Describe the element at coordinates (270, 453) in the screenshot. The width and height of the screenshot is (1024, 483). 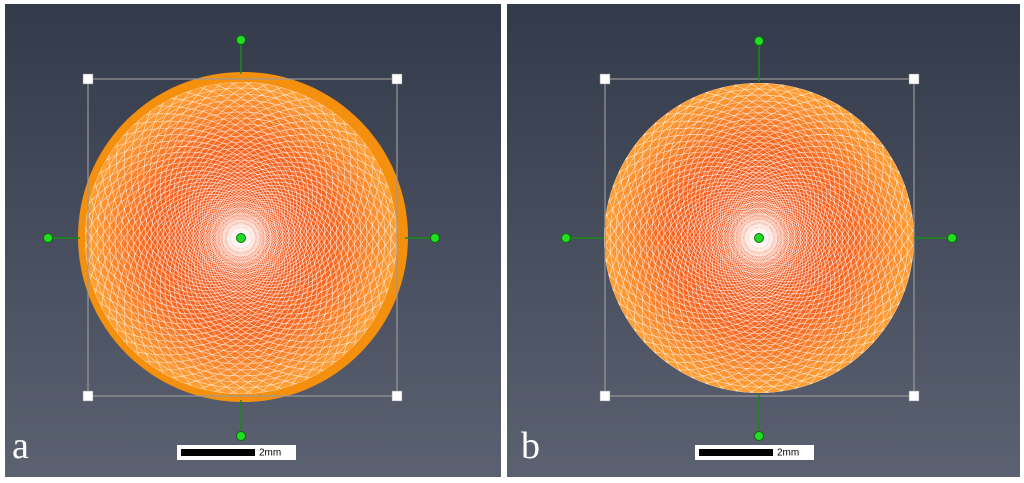
I see `scale-bar-label: 2mm` at that location.